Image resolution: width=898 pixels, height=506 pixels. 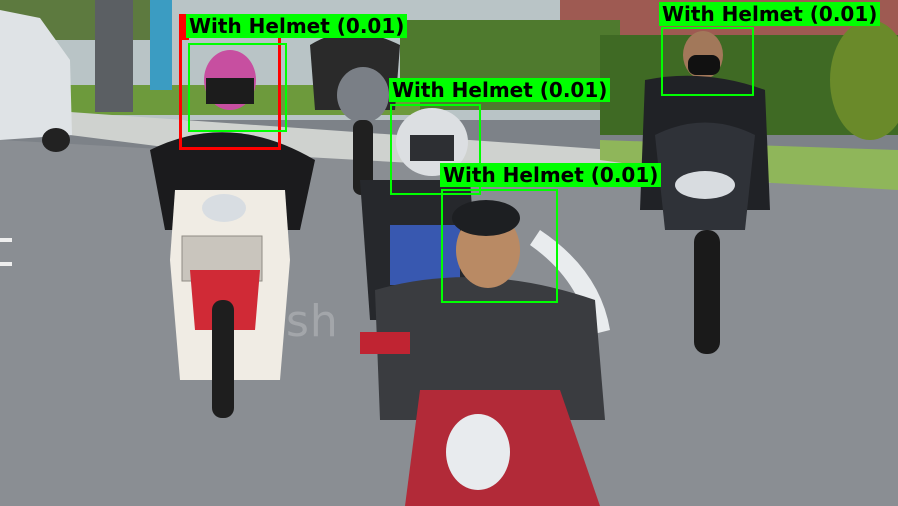 I want to click on watermark-text: sh, so click(x=312, y=321).